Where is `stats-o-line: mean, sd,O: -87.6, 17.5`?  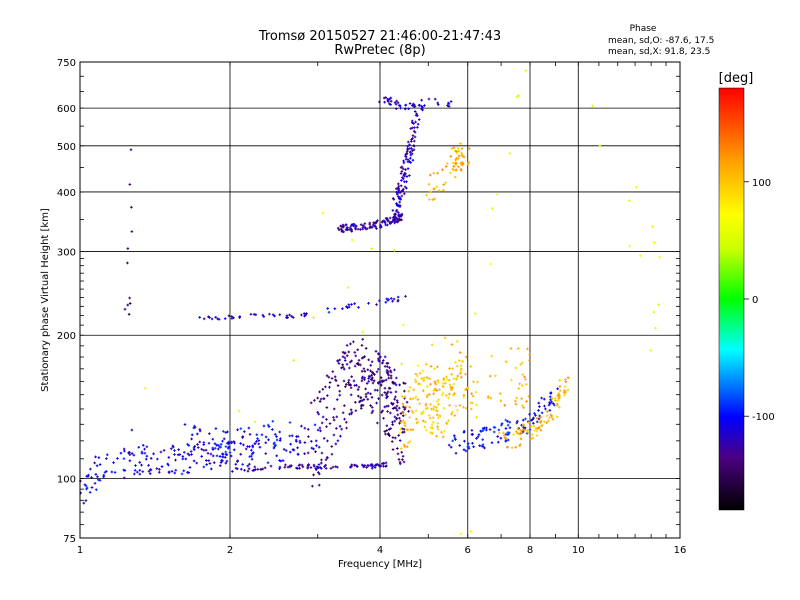
stats-o-line: mean, sd,O: -87.6, 17.5 is located at coordinates (661, 41).